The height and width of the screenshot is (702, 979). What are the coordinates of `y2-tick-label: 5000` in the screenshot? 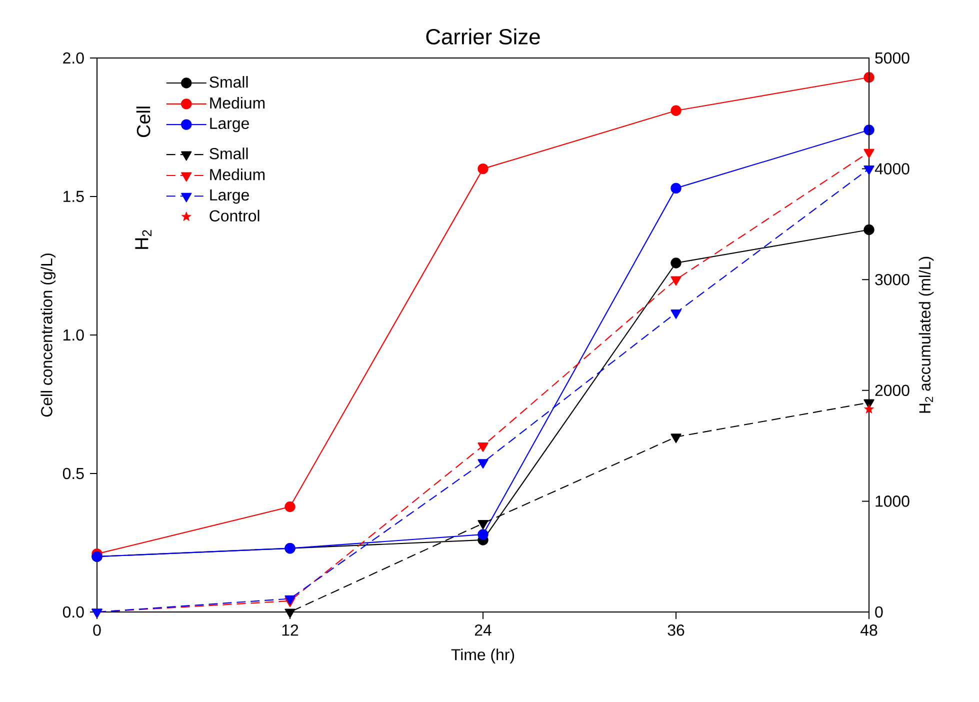 It's located at (892, 58).